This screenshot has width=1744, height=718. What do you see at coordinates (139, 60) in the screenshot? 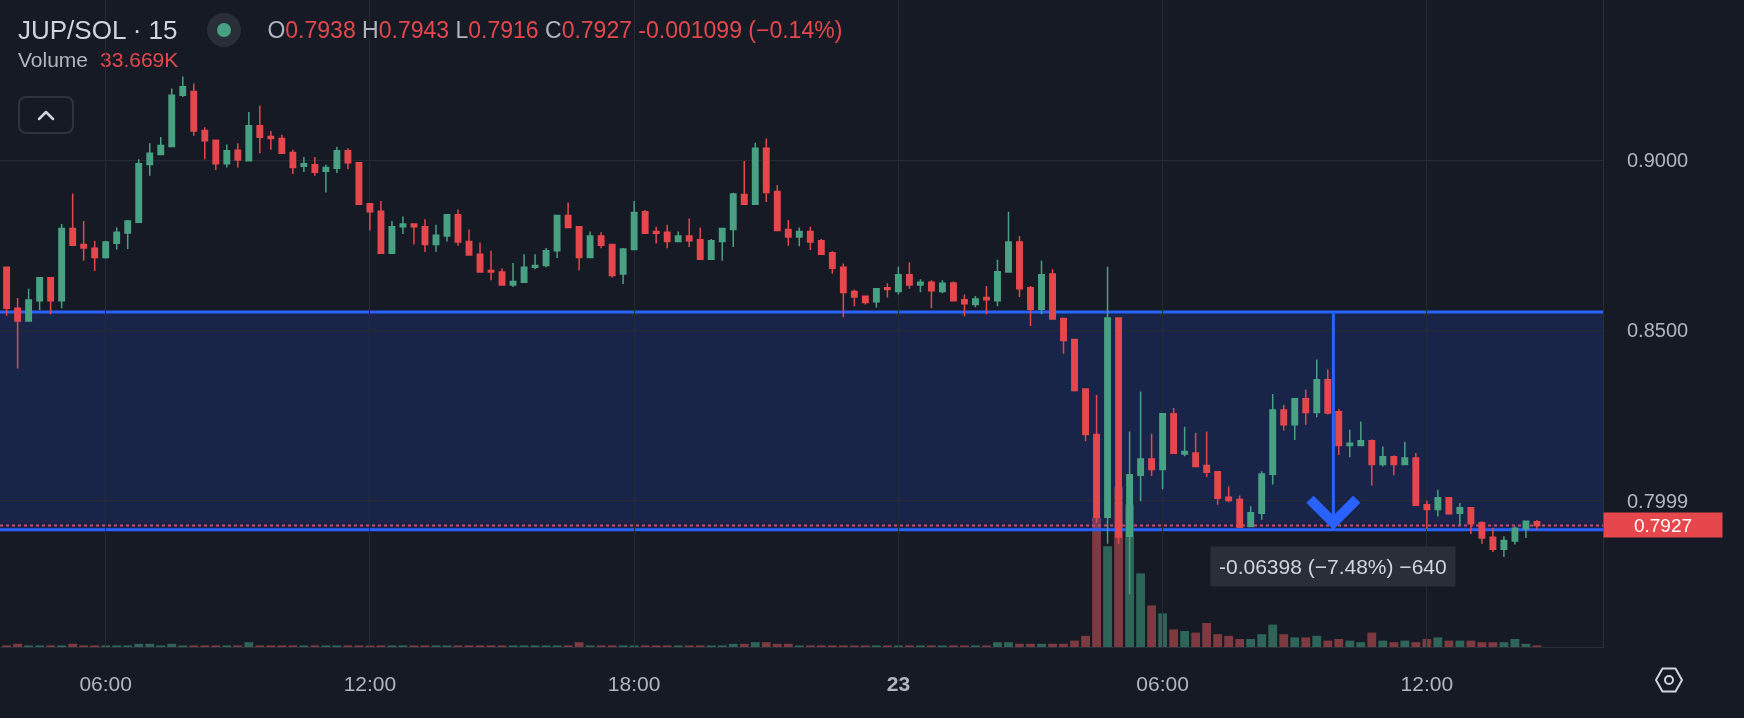
I see `annotation: 33.669K` at bounding box center [139, 60].